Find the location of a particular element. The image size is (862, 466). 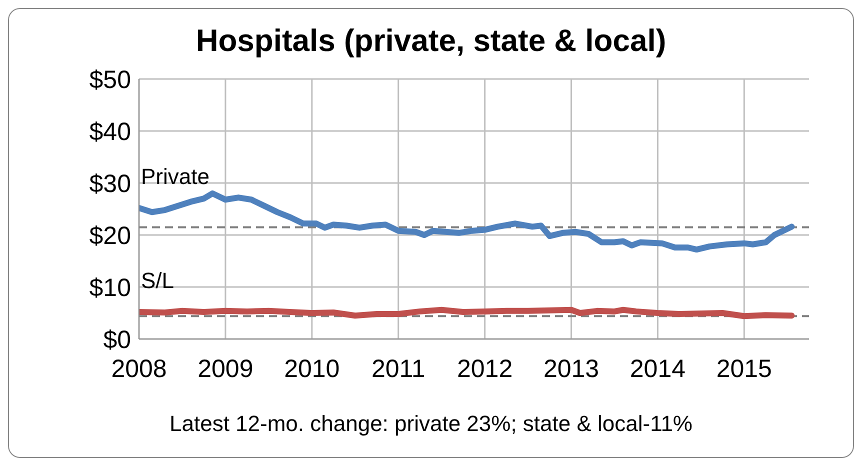

y-tick-label: $10 is located at coordinates (110, 288).